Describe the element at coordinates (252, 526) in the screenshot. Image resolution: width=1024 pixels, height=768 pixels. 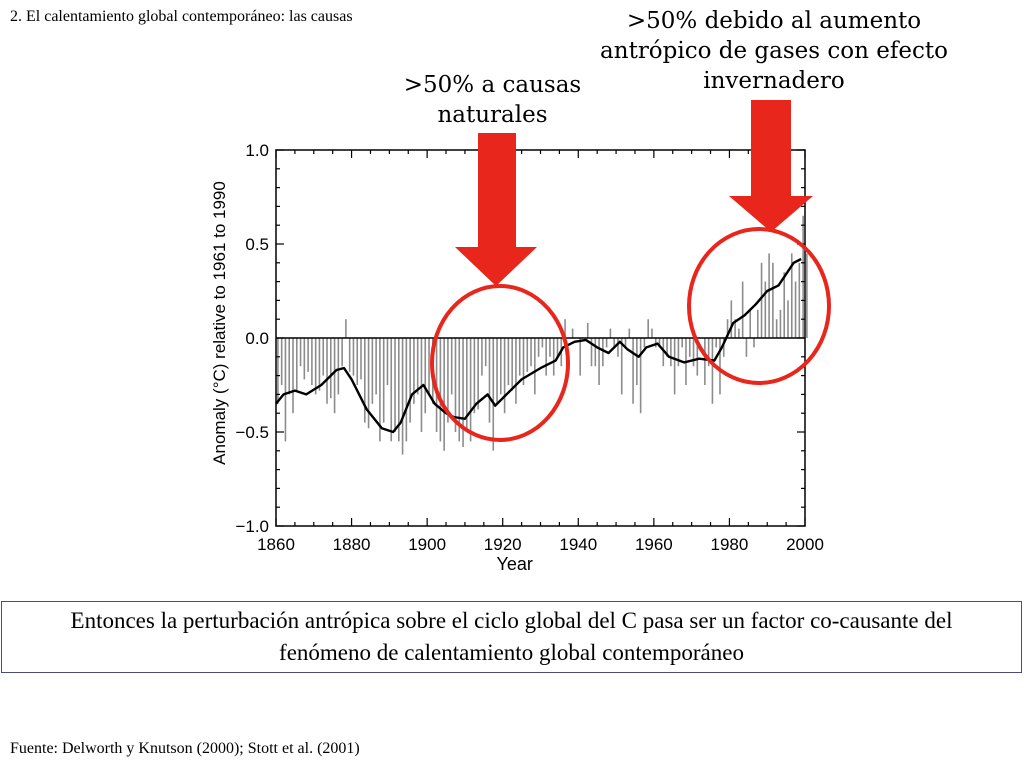
I see `y-tick-label: −1.0` at that location.